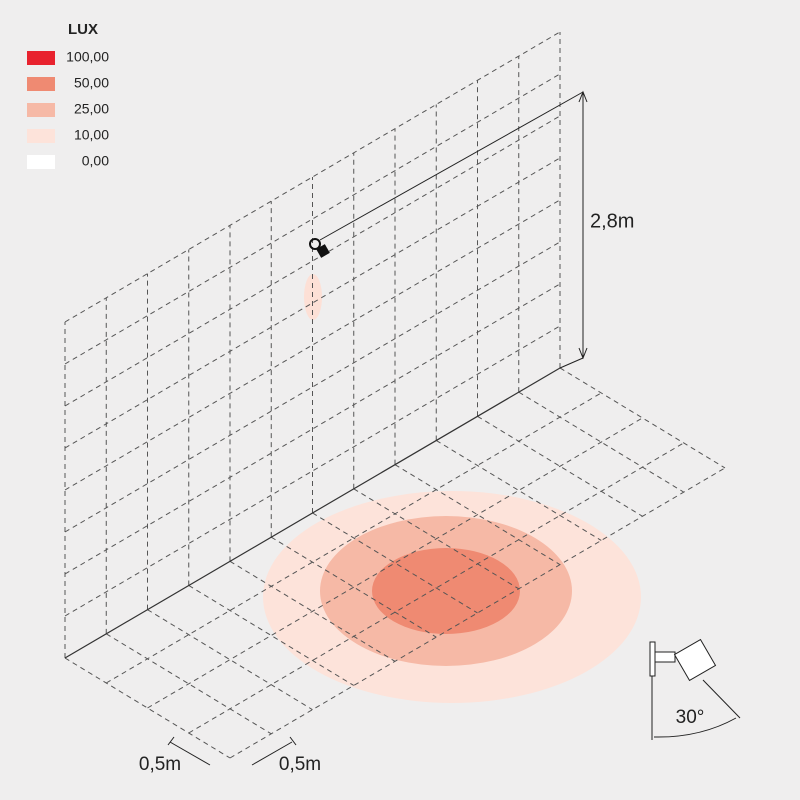 This screenshot has width=800, height=800. What do you see at coordinates (313, 297) in the screenshot?
I see `wall-spot` at bounding box center [313, 297].